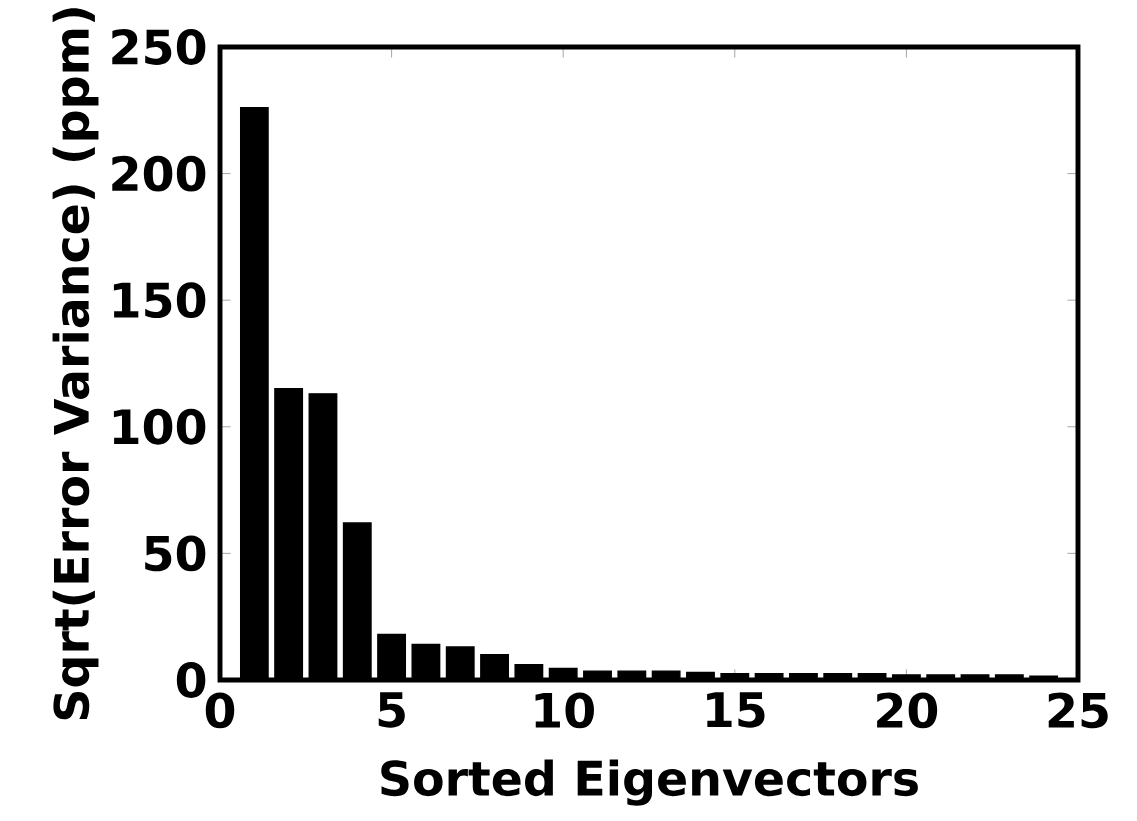  Describe the element at coordinates (175, 553) in the screenshot. I see `y-tick-label: 50` at that location.